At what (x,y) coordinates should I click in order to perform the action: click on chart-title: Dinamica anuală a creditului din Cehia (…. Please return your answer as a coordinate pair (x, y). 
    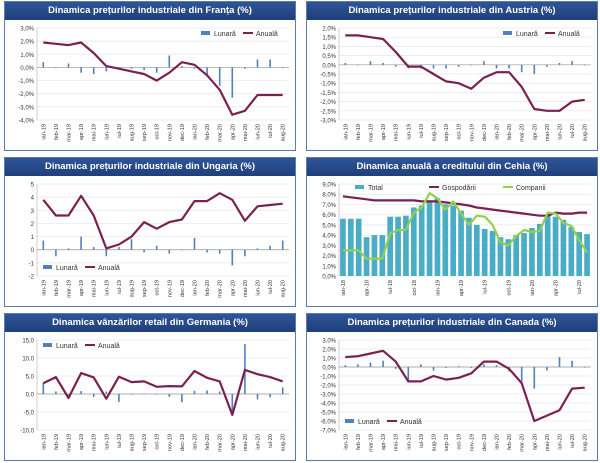
    Looking at the image, I should click on (452, 167).